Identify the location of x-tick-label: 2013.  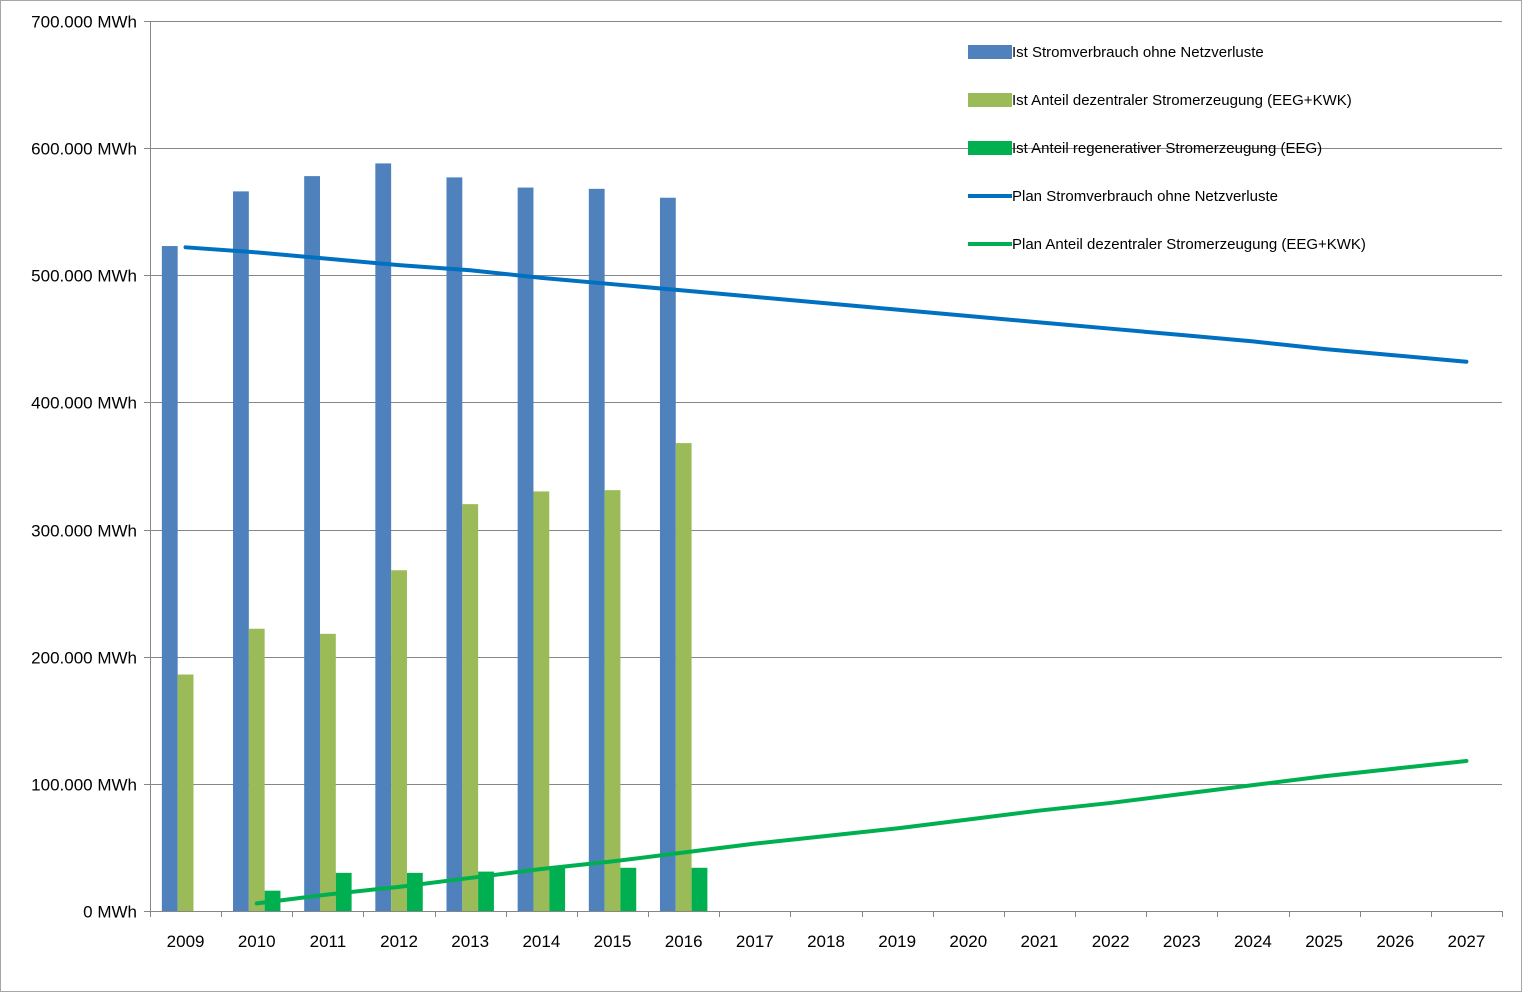
(470, 941).